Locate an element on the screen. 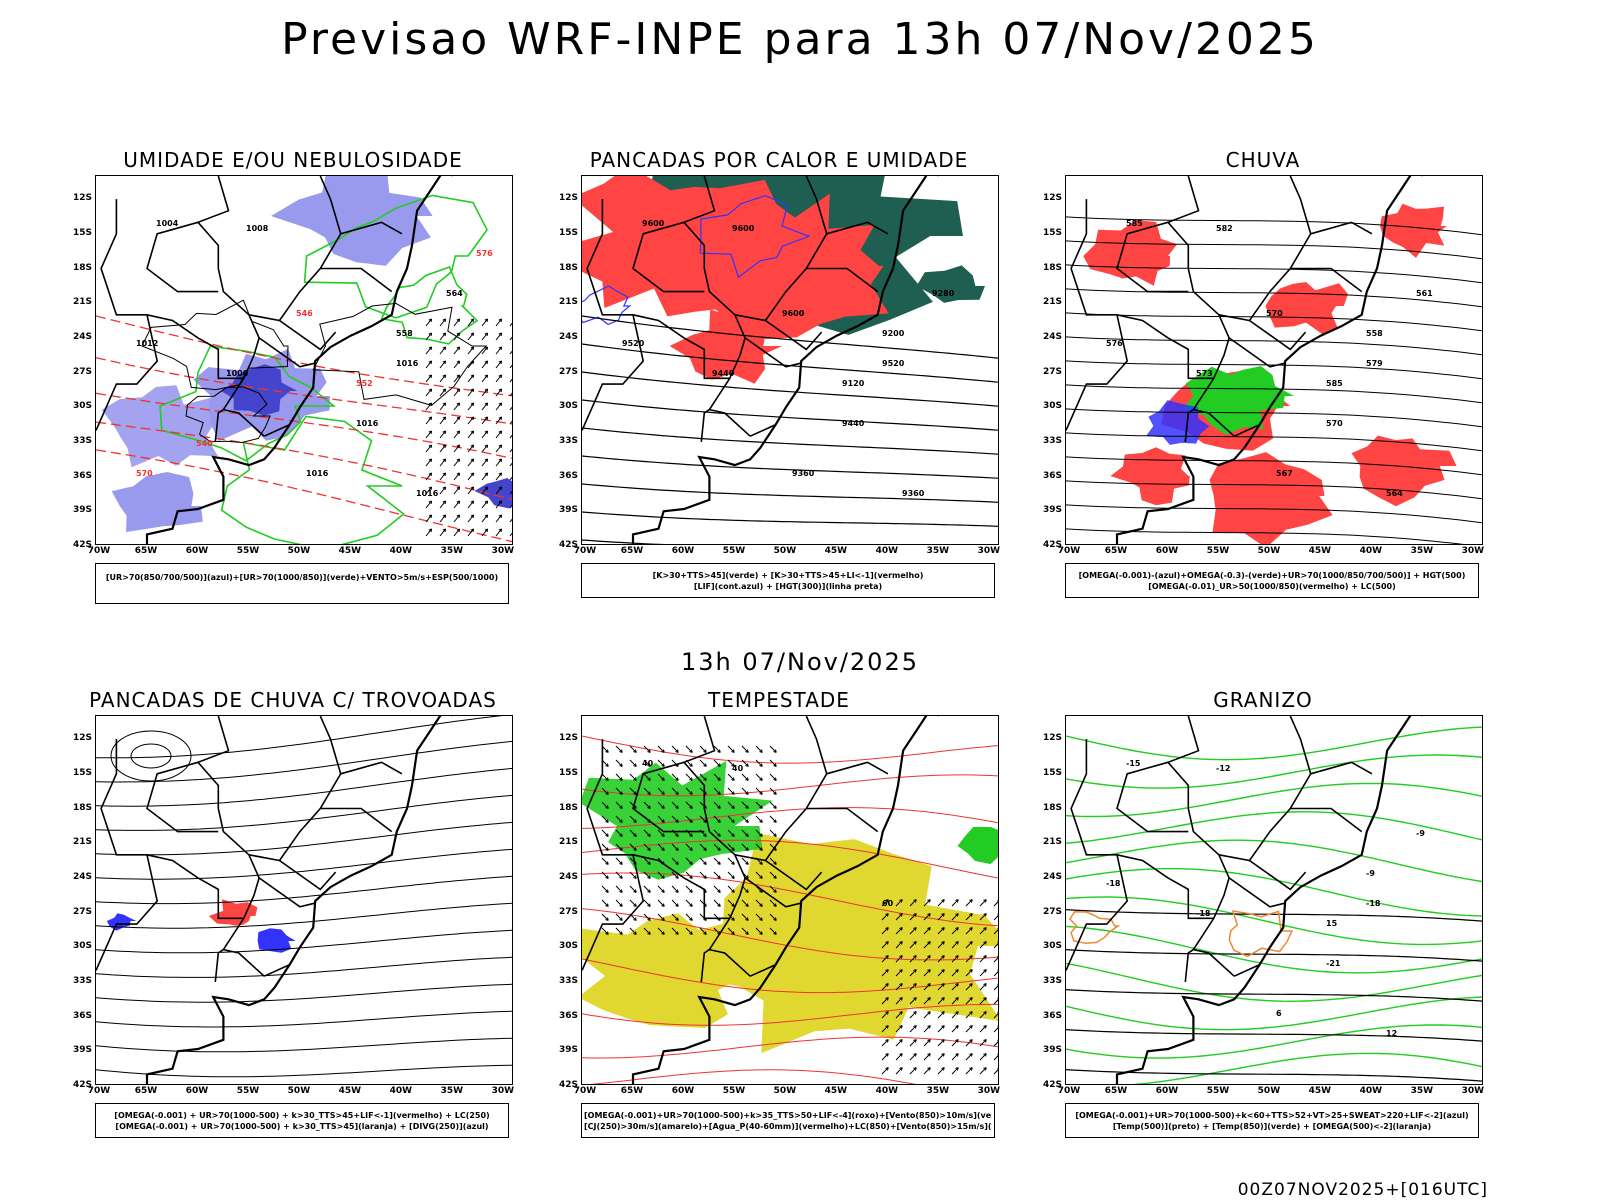 This screenshot has height=1200, width=1600. field-contours is located at coordinates (790, 369).